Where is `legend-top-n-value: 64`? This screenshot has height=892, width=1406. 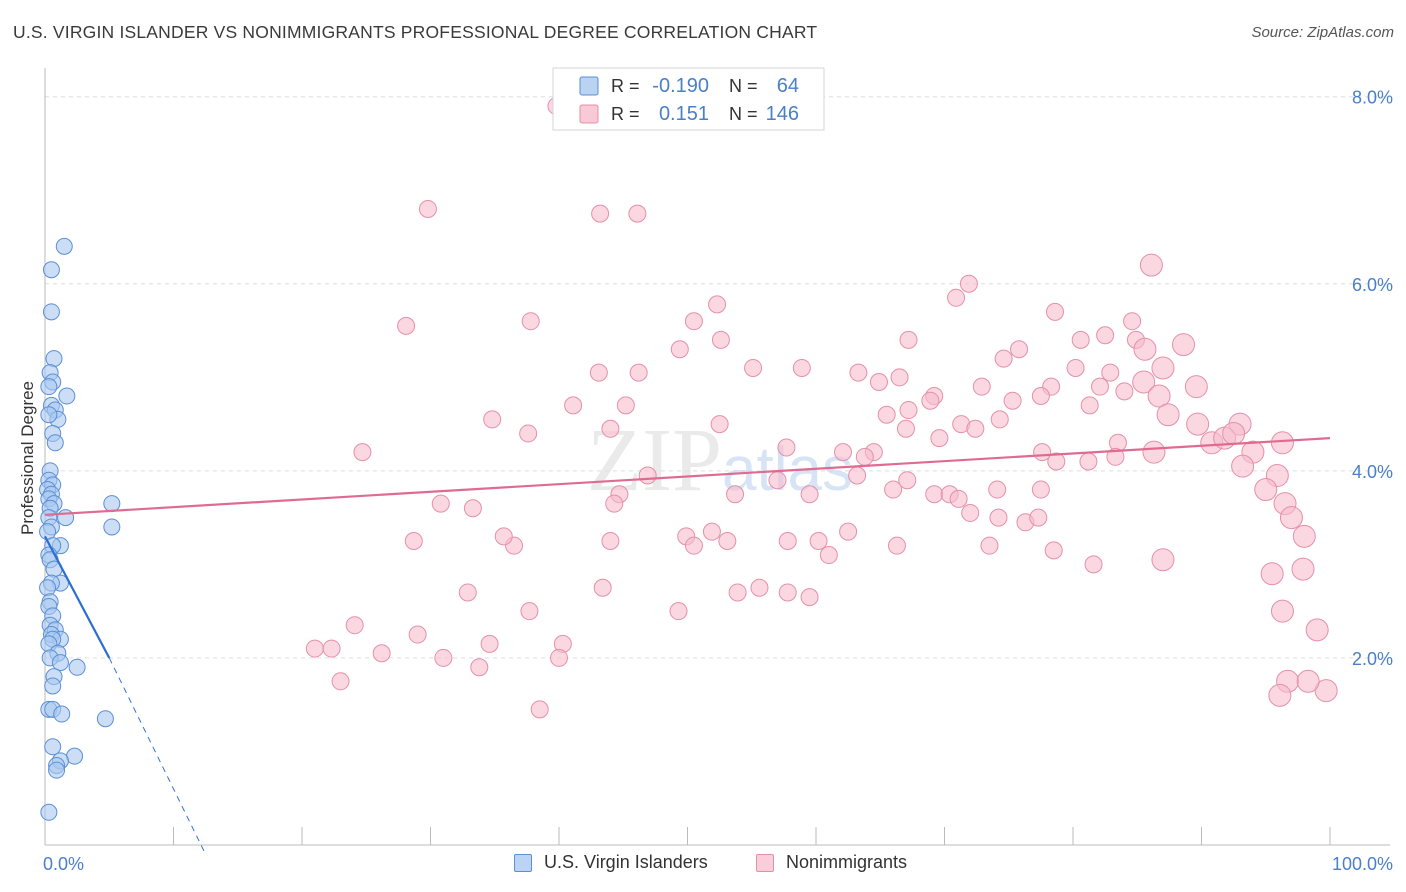
legend-top-n-value: 64 is located at coordinates (788, 86).